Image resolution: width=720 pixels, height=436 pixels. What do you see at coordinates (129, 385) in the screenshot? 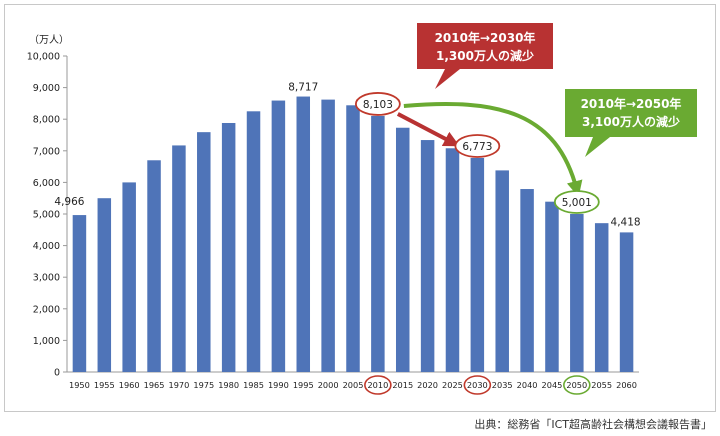
I see `x-tick-label: 1960` at bounding box center [129, 385].